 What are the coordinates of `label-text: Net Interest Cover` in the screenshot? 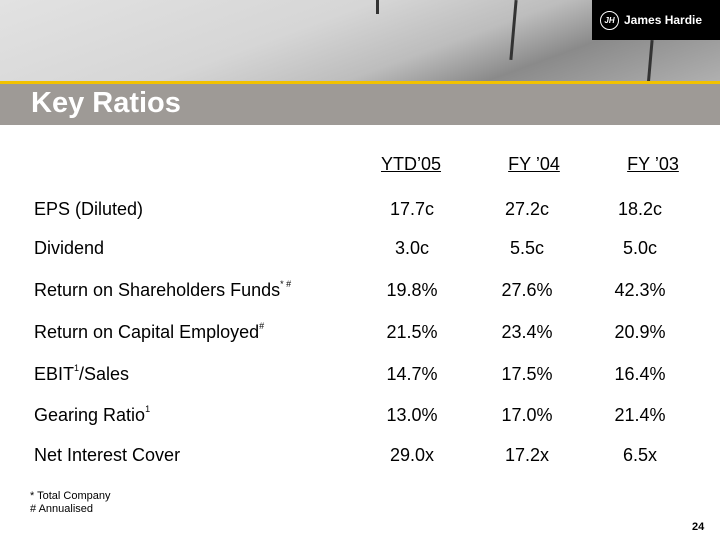 It's located at (107, 455).